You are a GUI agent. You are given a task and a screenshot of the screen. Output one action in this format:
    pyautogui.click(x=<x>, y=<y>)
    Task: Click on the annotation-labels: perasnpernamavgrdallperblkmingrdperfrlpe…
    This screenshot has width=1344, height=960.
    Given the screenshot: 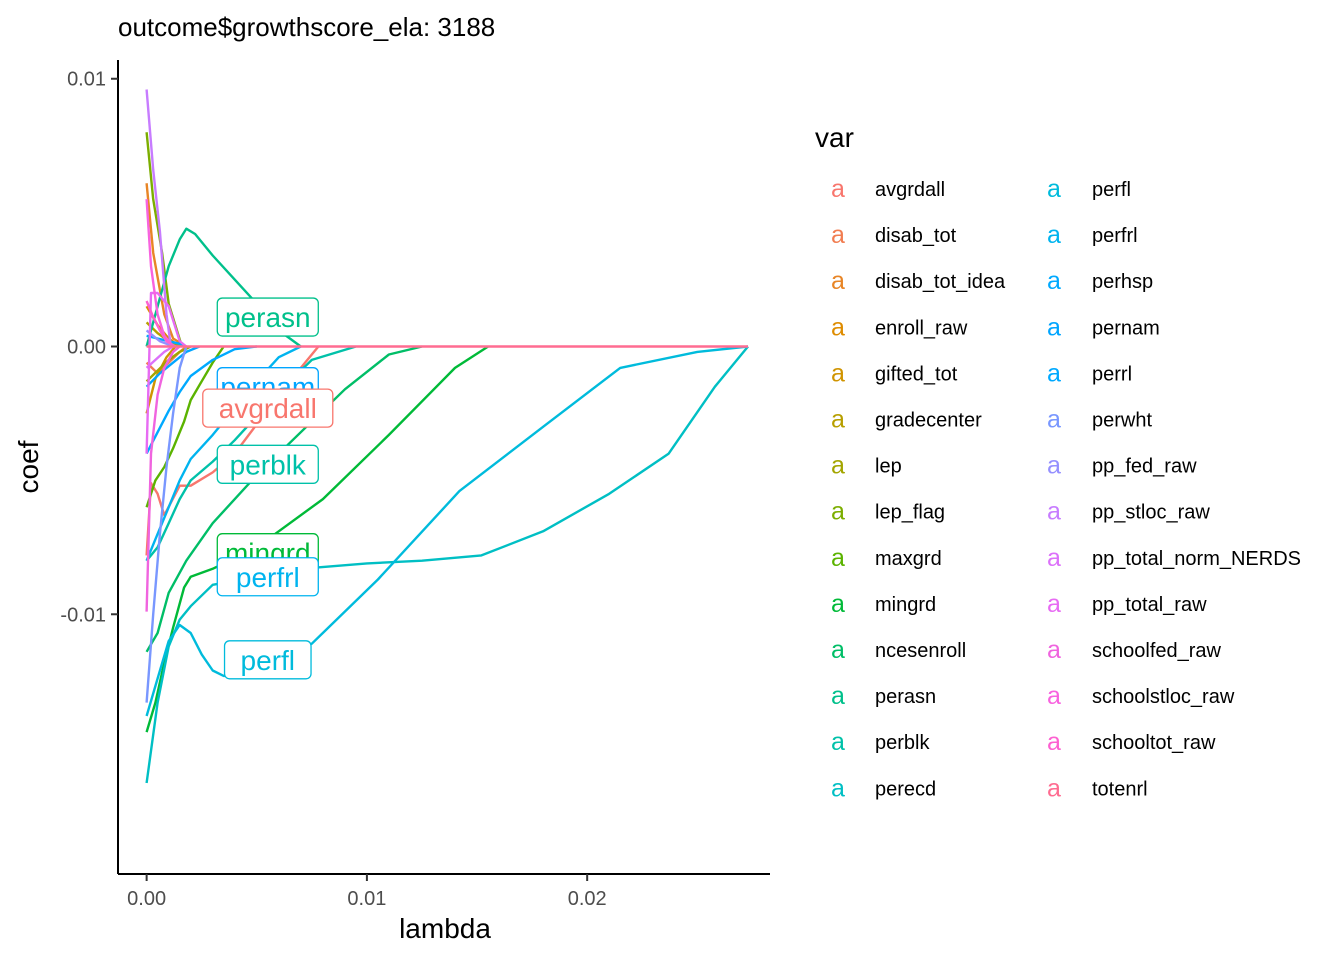 What is the action you would take?
    pyautogui.click(x=268, y=488)
    